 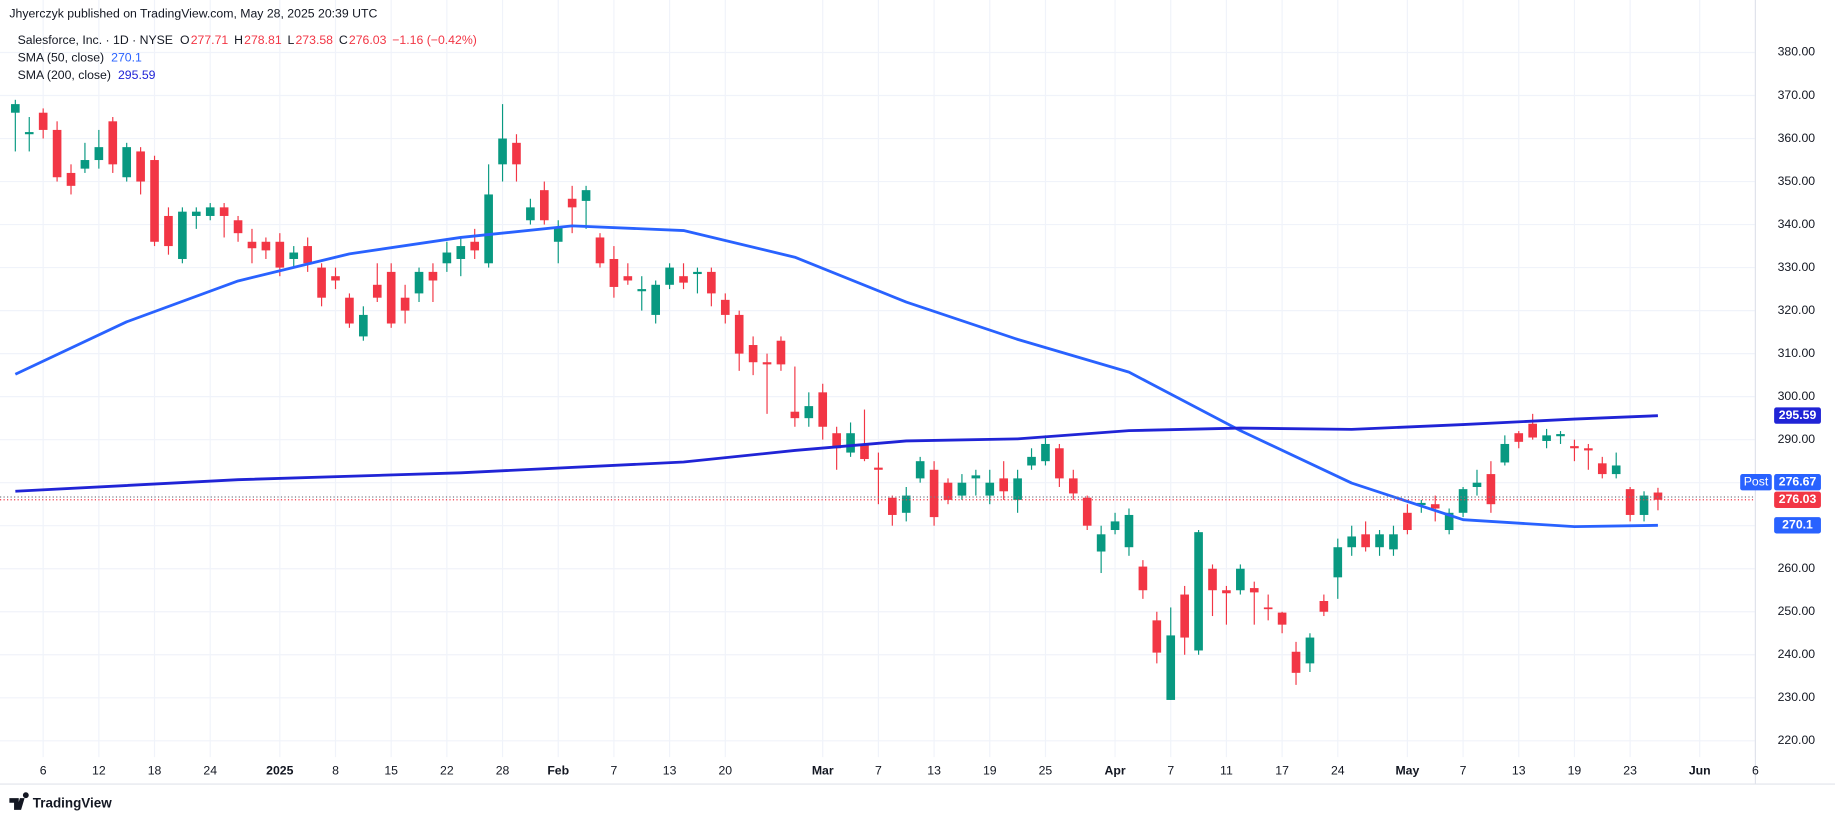 I want to click on x-tick-label: 23, so click(x=1630, y=770).